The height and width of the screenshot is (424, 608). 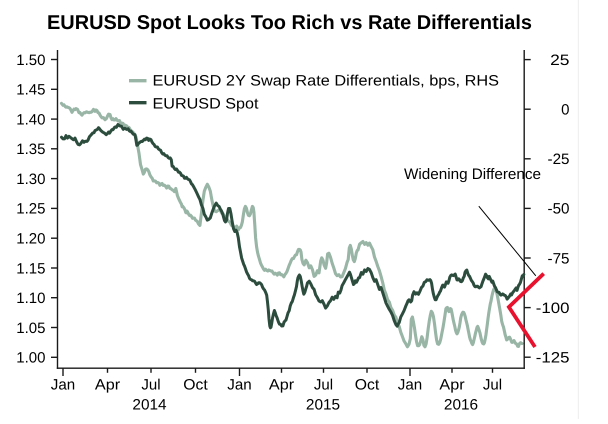 I want to click on svg-text: -100, so click(x=553, y=308).